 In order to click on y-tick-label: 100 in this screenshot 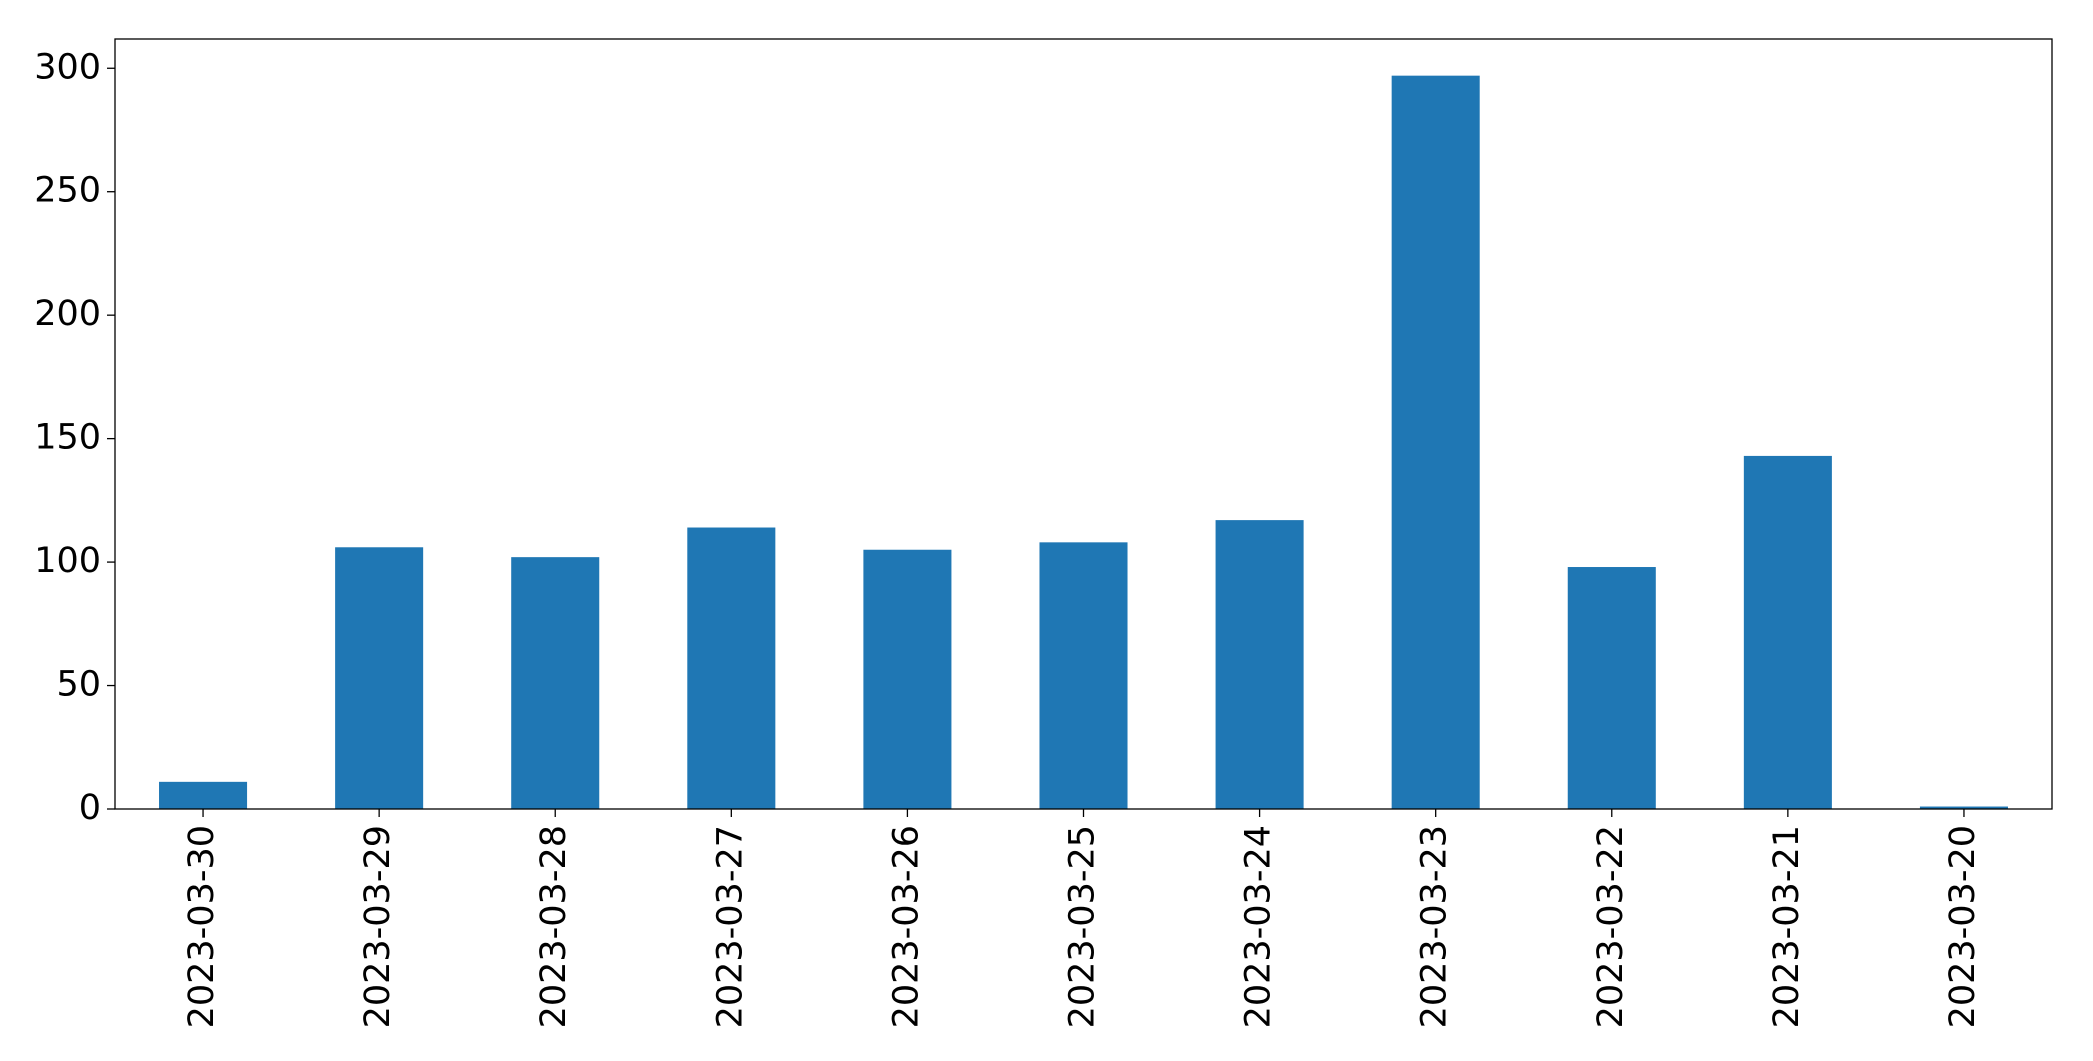, I will do `click(67, 561)`.